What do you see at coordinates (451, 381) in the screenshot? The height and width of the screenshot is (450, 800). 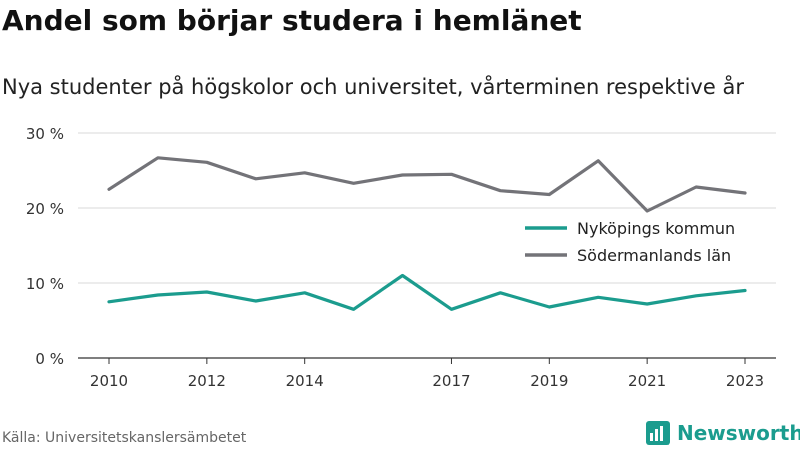 I see `x-tick-label: 2017` at bounding box center [451, 381].